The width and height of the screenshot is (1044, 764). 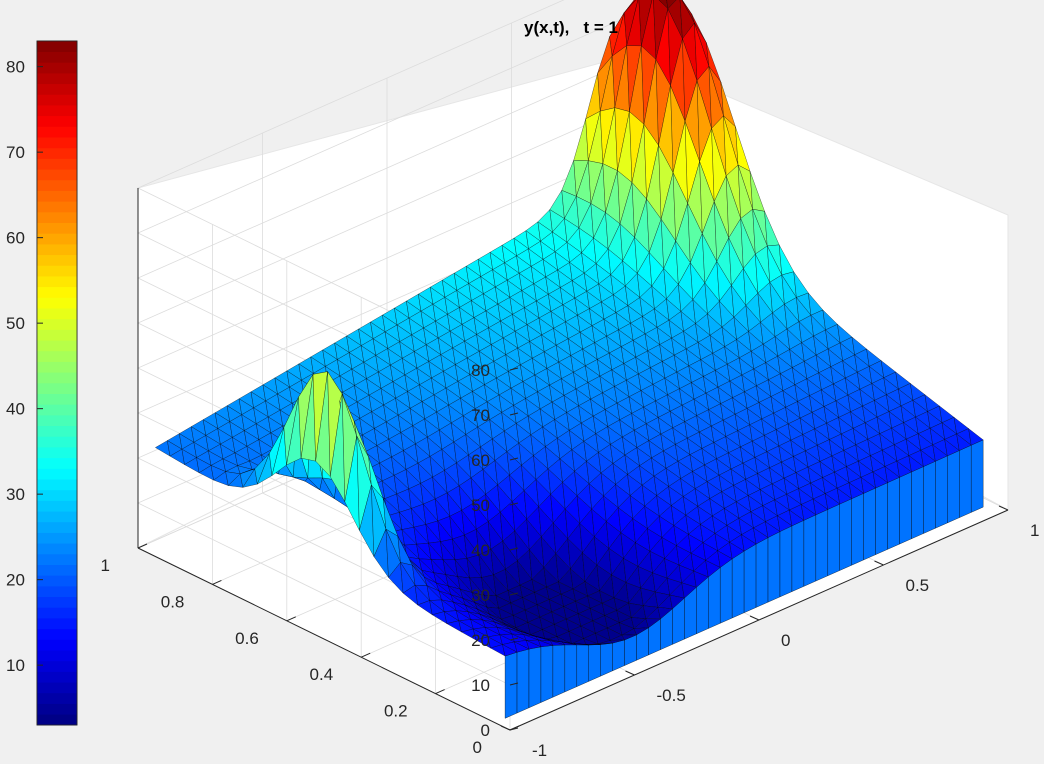 I want to click on colorbar-tick-label: 30, so click(x=15, y=494).